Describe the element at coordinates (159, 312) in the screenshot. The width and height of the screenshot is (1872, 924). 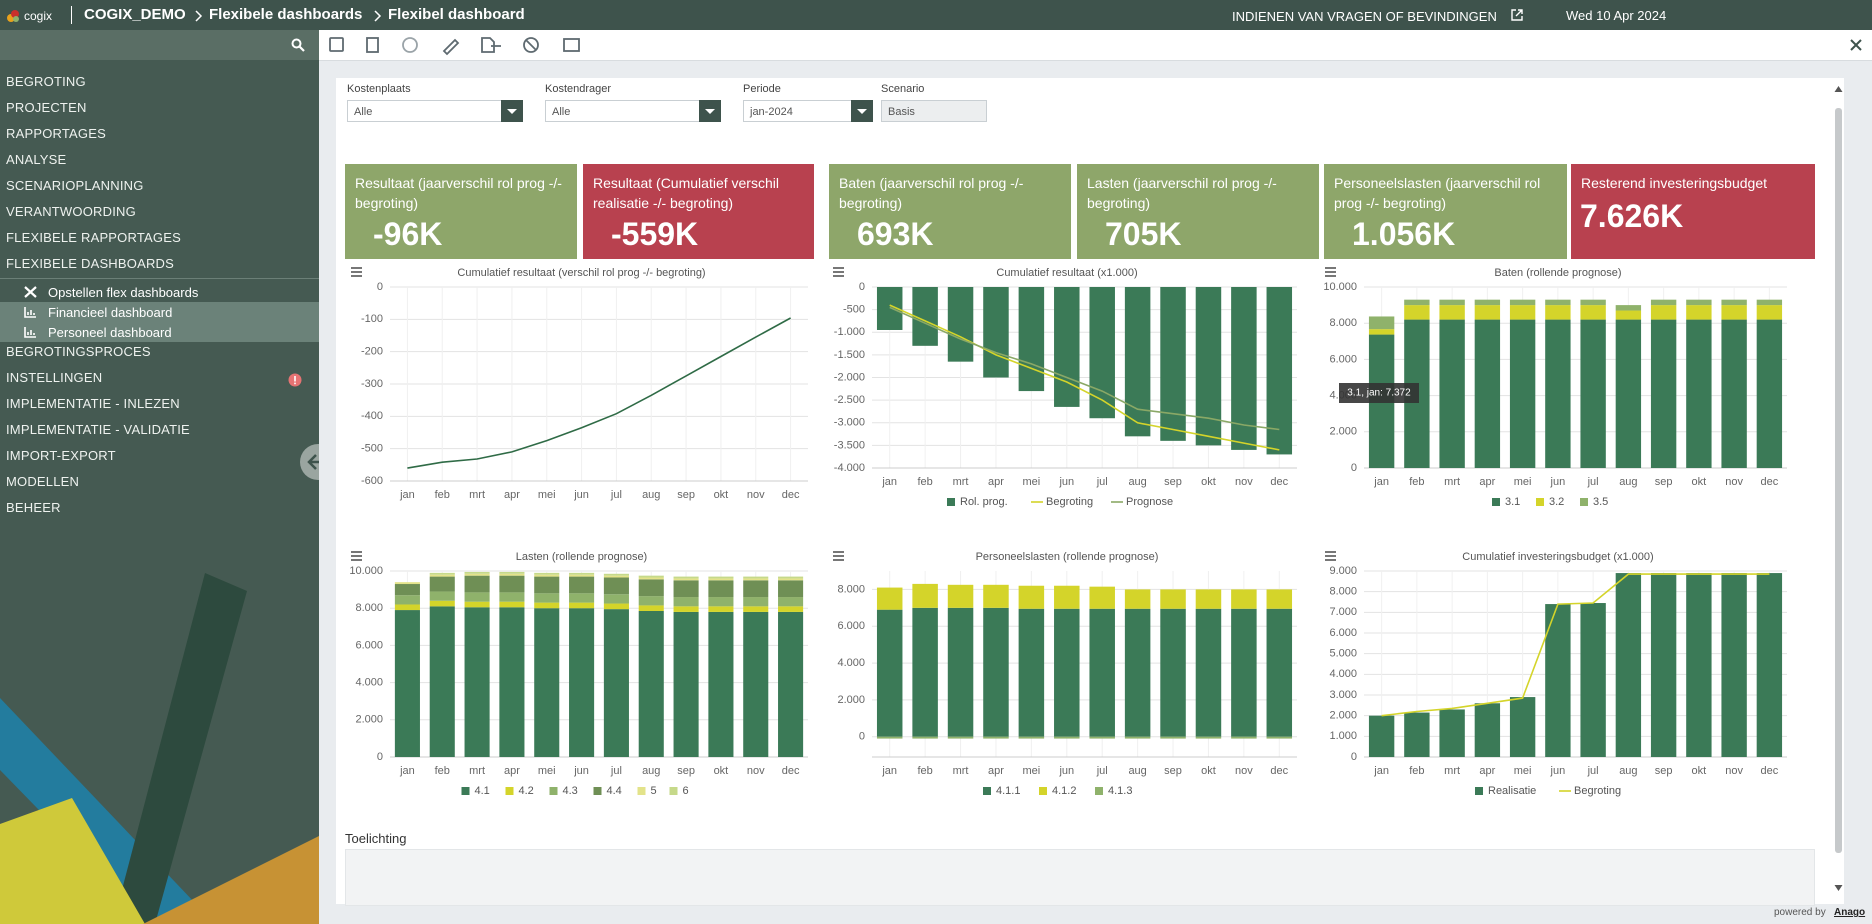
I see `submenu-item: Financieel dashboard` at that location.